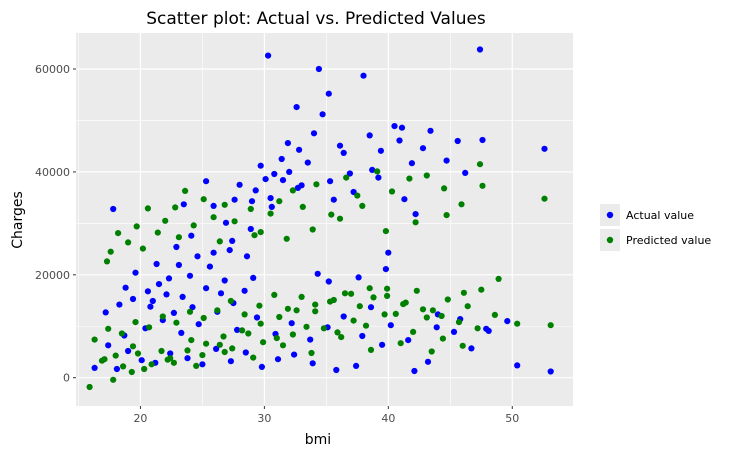 Image resolution: width=747 pixels, height=456 pixels. I want to click on x-axis-title: bmi, so click(318, 440).